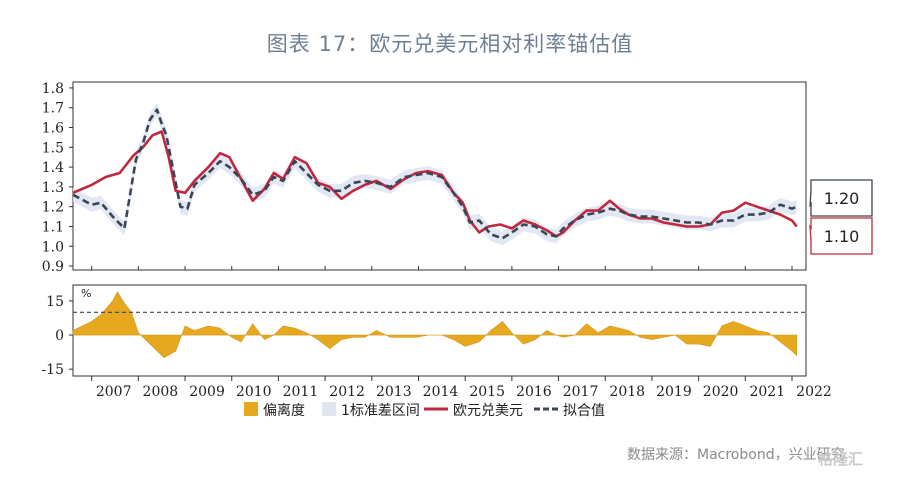 The height and width of the screenshot is (480, 900). I want to click on watermark: 格隆汇, so click(841, 459).